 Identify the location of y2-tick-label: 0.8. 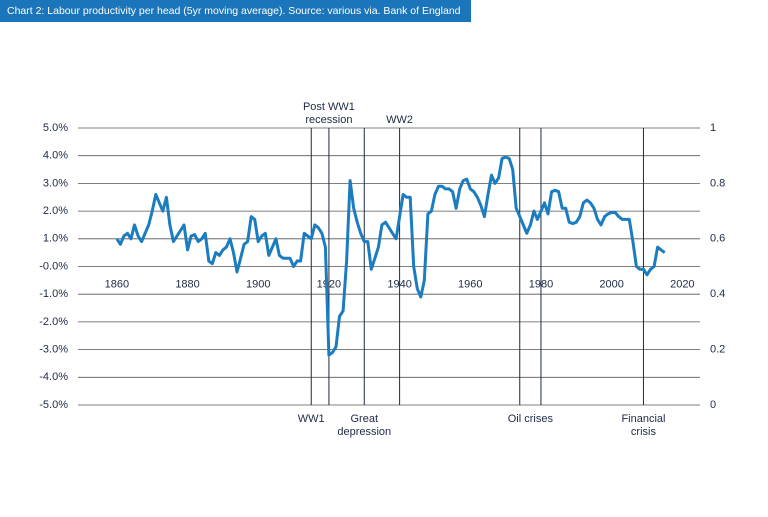
(717, 183).